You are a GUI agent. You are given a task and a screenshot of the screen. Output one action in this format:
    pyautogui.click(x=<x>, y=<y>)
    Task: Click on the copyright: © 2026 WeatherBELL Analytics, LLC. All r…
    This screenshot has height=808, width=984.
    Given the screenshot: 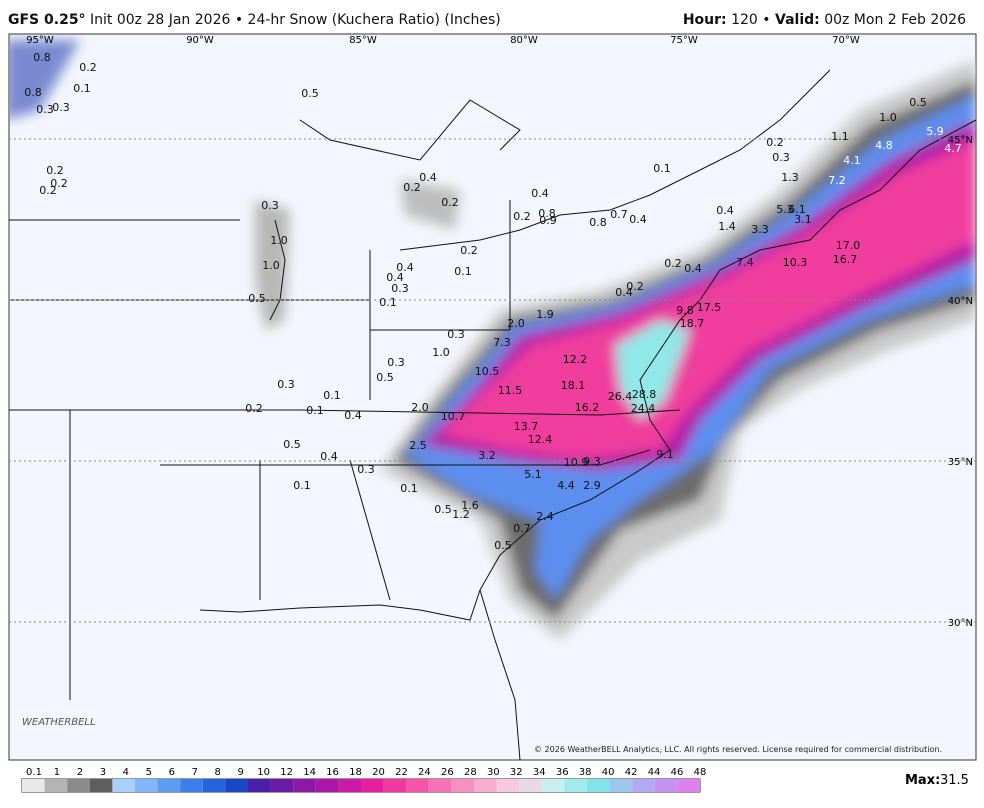 What is the action you would take?
    pyautogui.click(x=738, y=749)
    